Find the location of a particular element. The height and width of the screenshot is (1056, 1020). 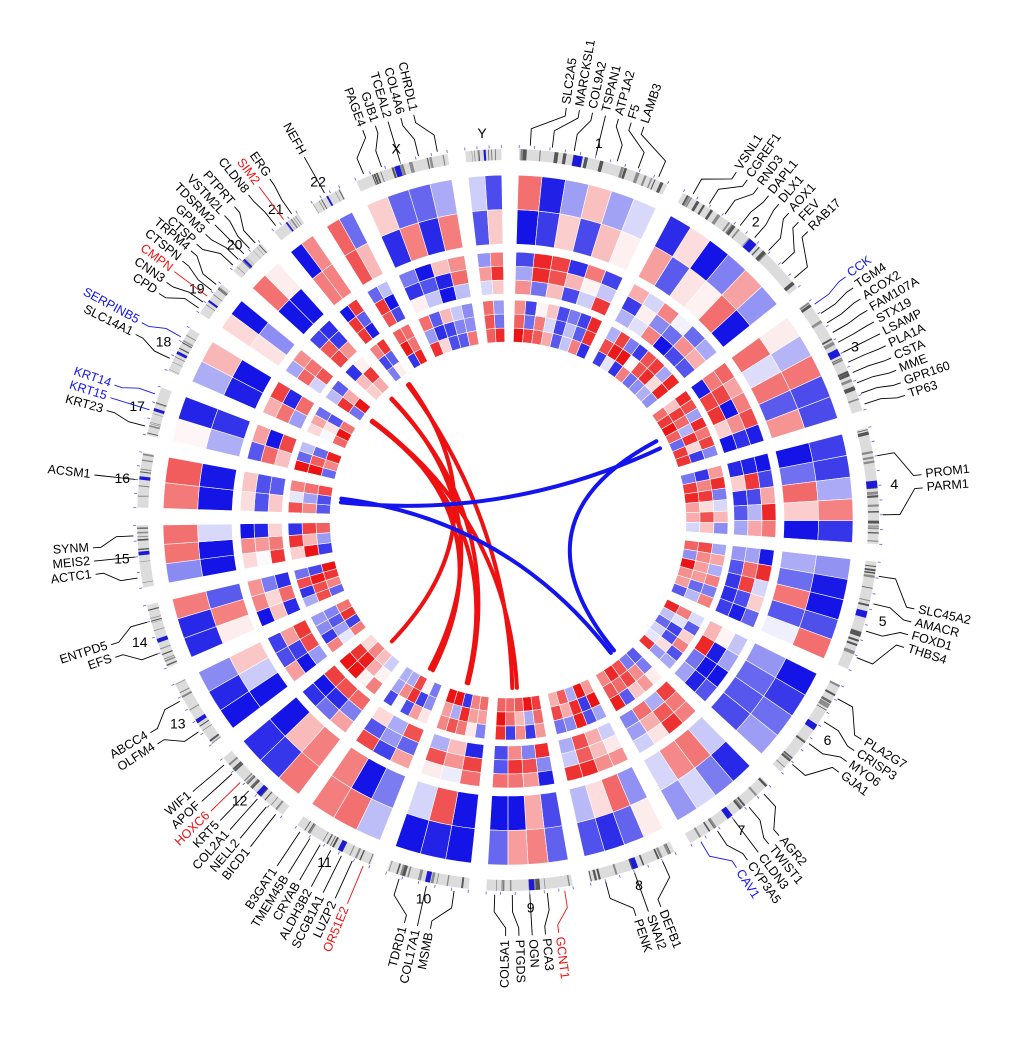

gene-label: PROM1 is located at coordinates (948, 471).